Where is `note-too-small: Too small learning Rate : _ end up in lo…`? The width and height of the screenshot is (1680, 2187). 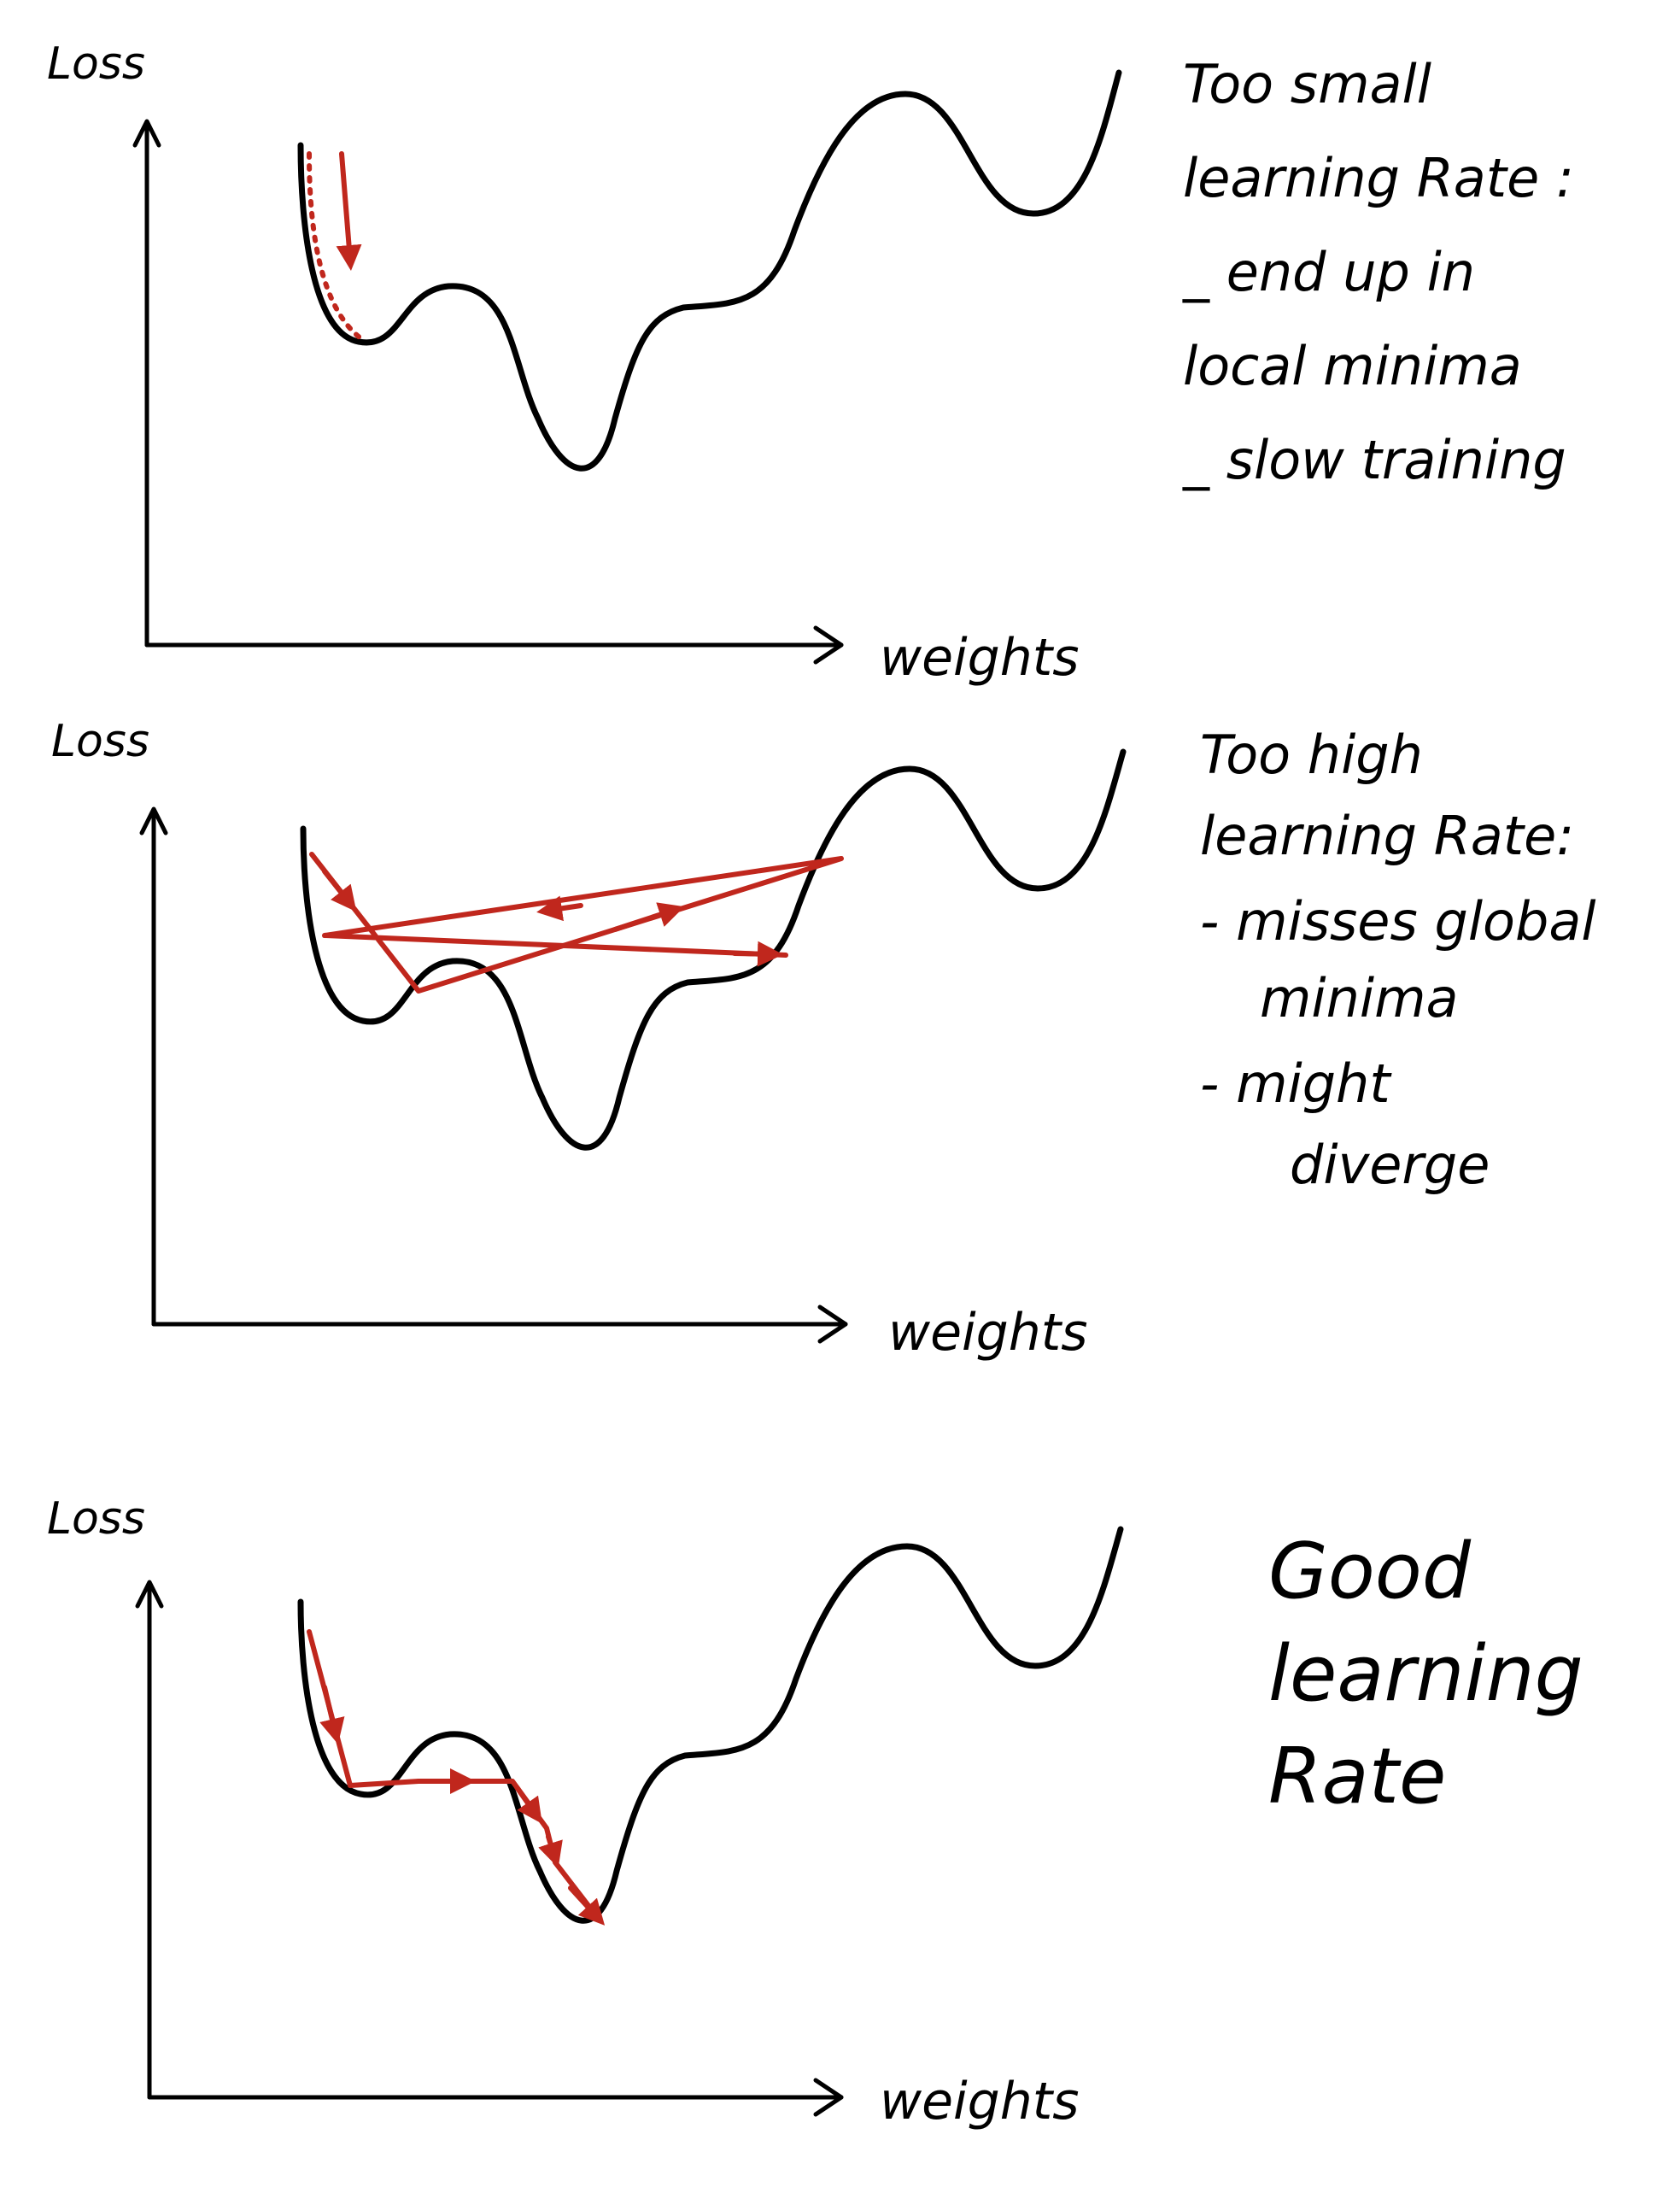
note-too-small: Too small learning Rate : _ end up in lo… is located at coordinates (1378, 272).